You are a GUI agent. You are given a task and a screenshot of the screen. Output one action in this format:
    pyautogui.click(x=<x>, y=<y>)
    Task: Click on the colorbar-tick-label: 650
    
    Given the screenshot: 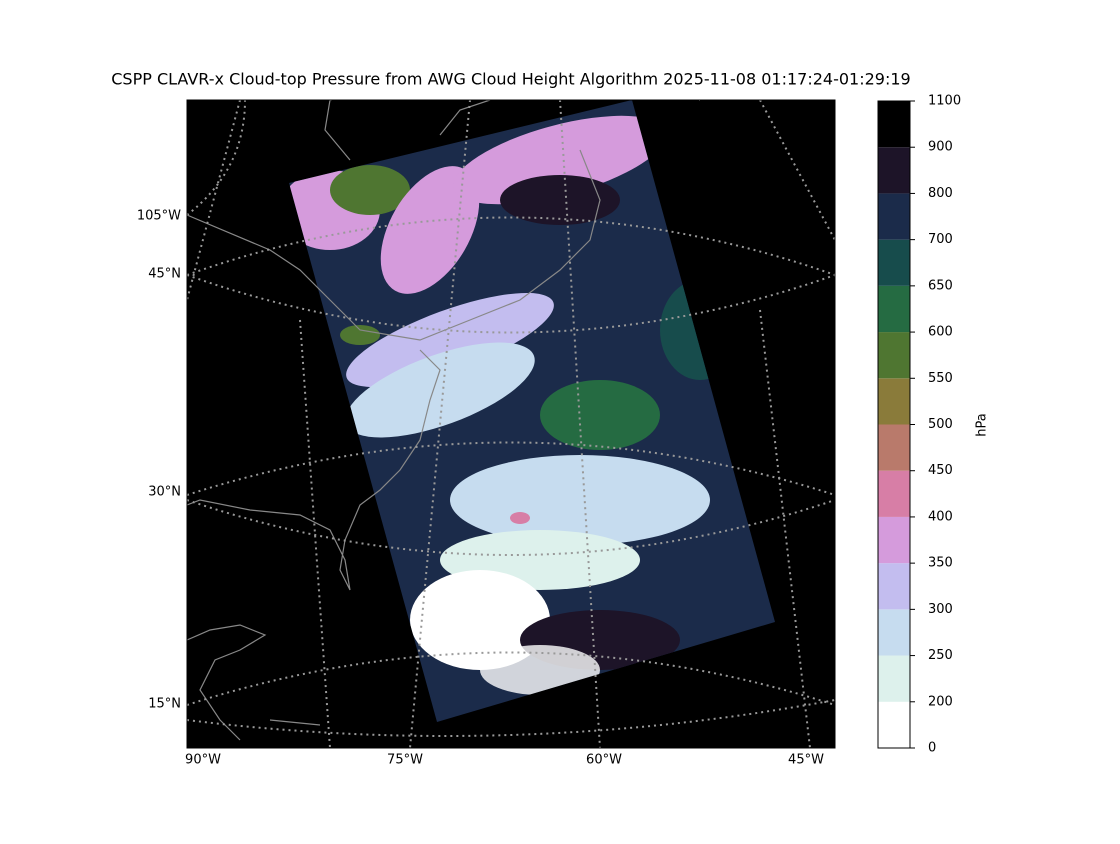 What is the action you would take?
    pyautogui.click(x=940, y=285)
    